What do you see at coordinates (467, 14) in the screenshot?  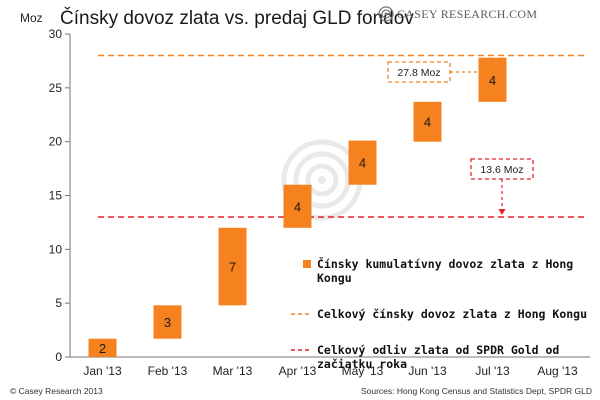 I see `logo-text: CASEY RESEARCH.COM` at bounding box center [467, 14].